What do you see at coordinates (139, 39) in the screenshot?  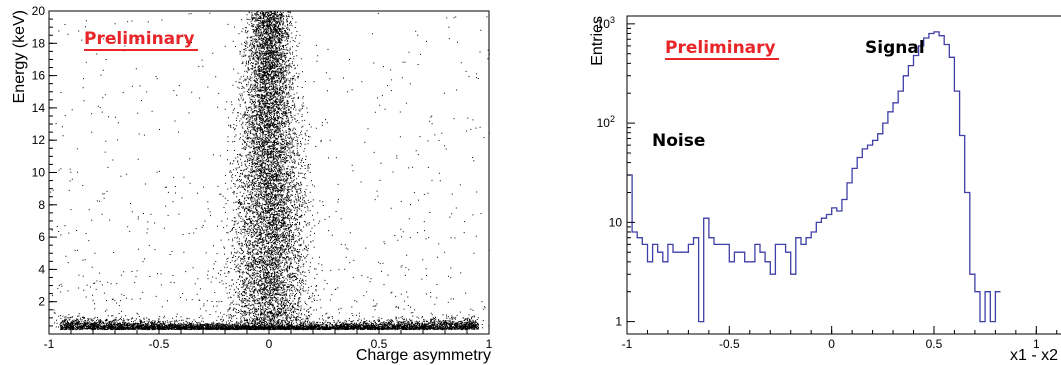 I see `left-preliminary-label: Preliminary` at bounding box center [139, 39].